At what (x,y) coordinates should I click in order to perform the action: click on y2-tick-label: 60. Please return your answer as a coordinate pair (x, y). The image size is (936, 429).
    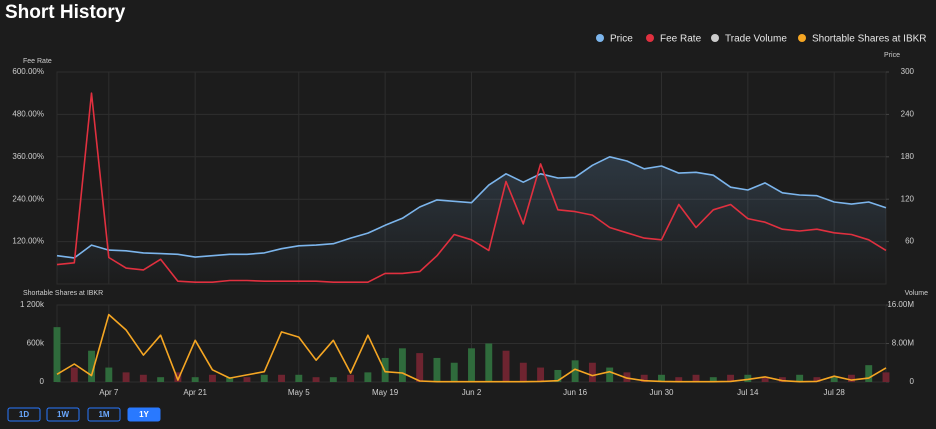
    Looking at the image, I should click on (909, 241).